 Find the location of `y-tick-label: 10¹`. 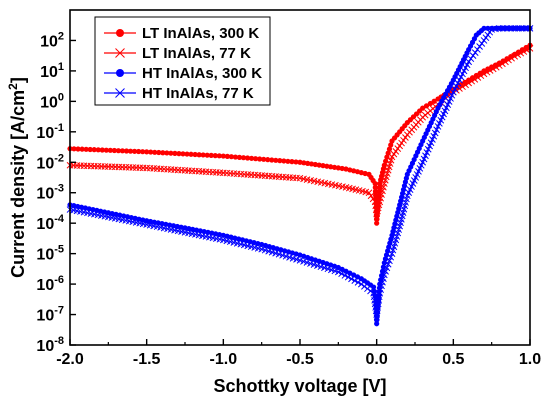

y-tick-label: 10¹ is located at coordinates (52, 71).